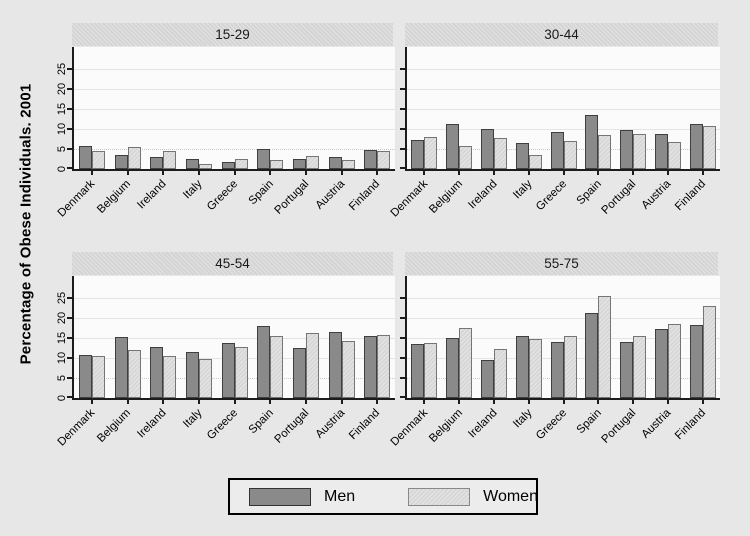  I want to click on x-tick-ireland, so click(493, 402).